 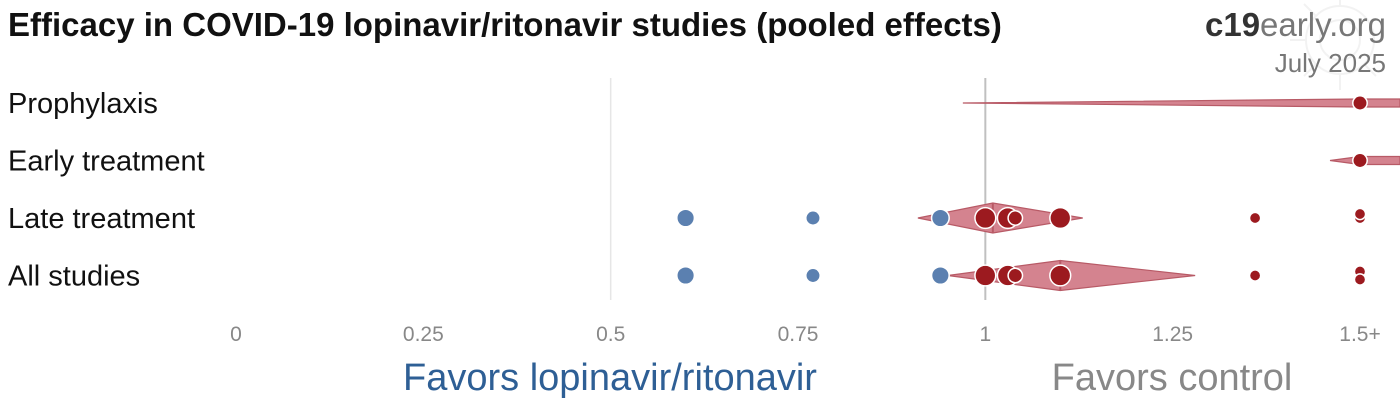 I want to click on date-label: July 2025, so click(x=1330, y=63).